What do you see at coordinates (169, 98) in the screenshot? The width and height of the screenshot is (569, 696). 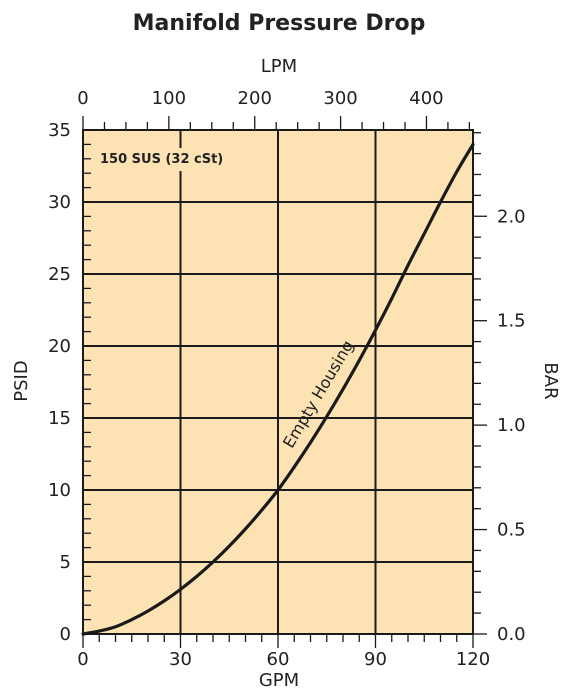 I see `x2-tick-label: 100` at bounding box center [169, 98].